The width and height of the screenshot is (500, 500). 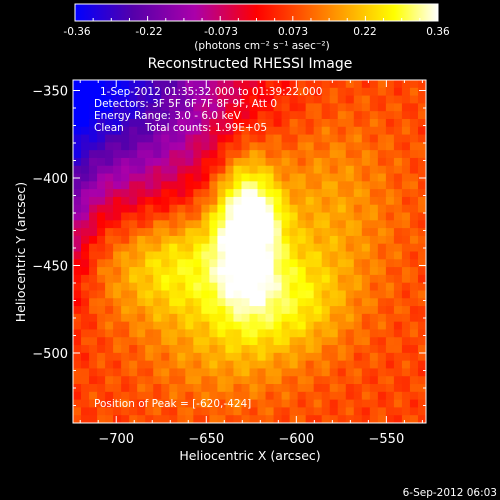 What do you see at coordinates (364, 32) in the screenshot?
I see `colorbar-tick-label: 0.22` at bounding box center [364, 32].